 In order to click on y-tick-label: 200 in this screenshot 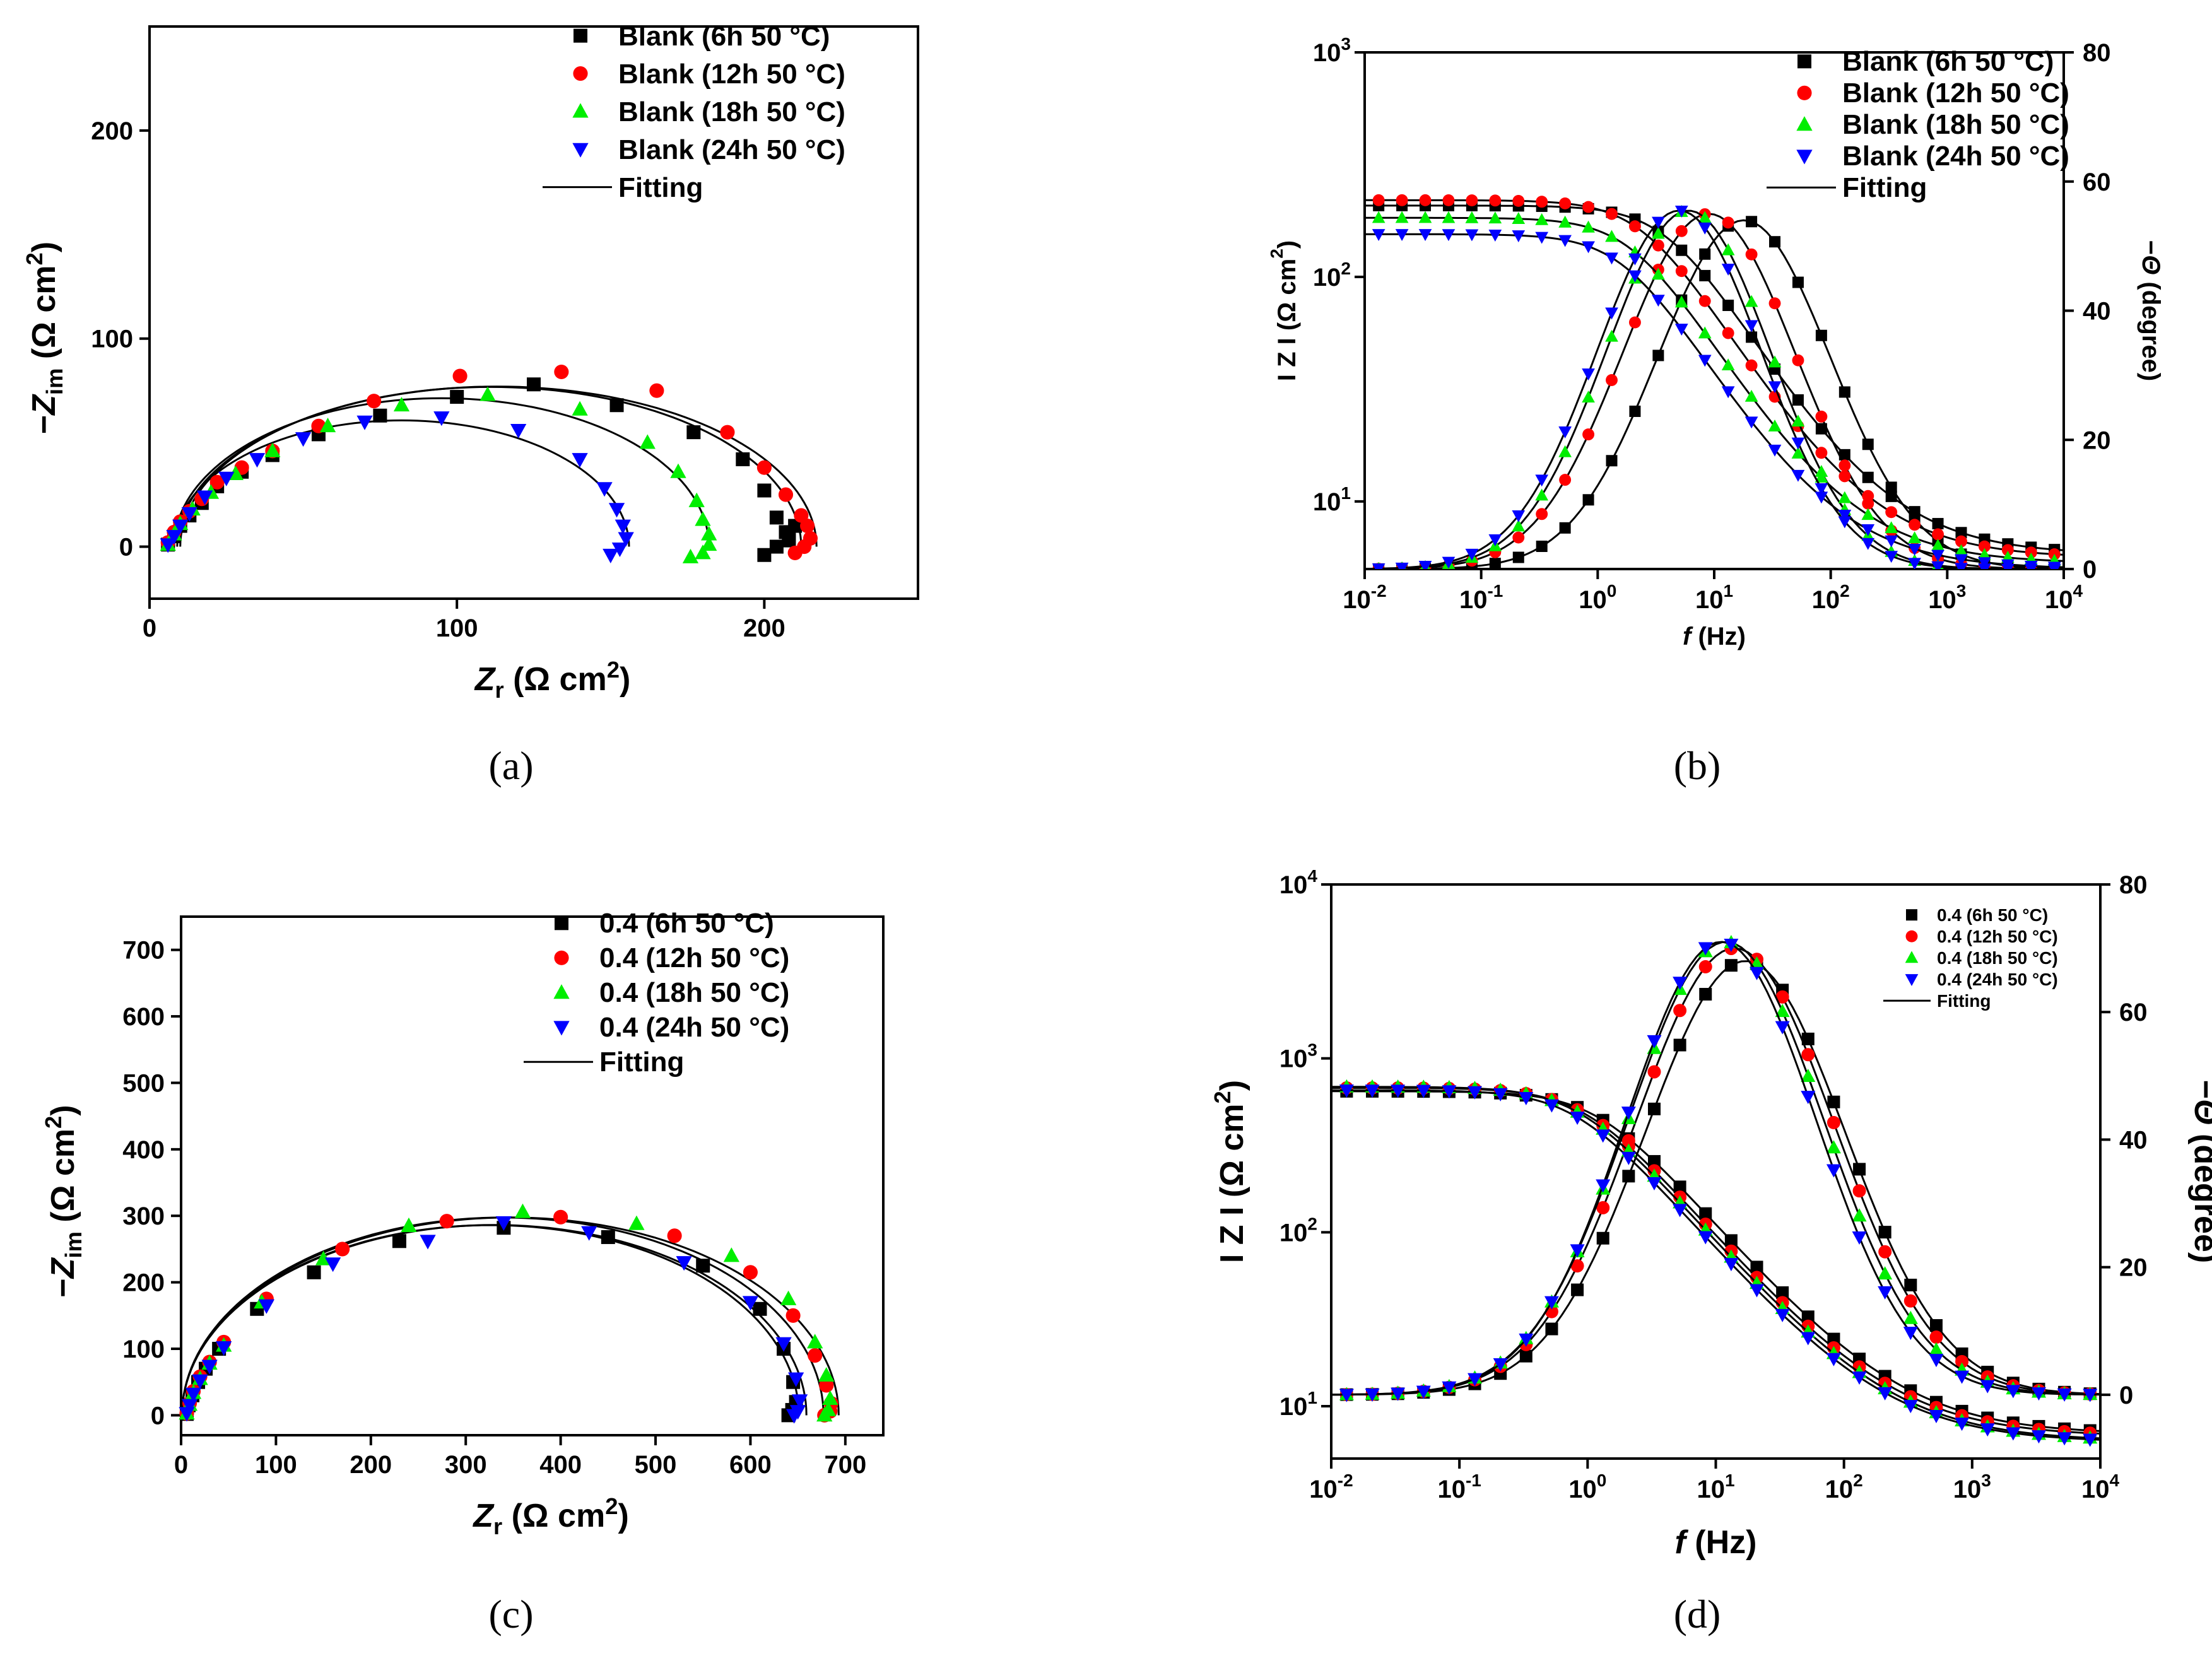, I will do `click(143, 1283)`.